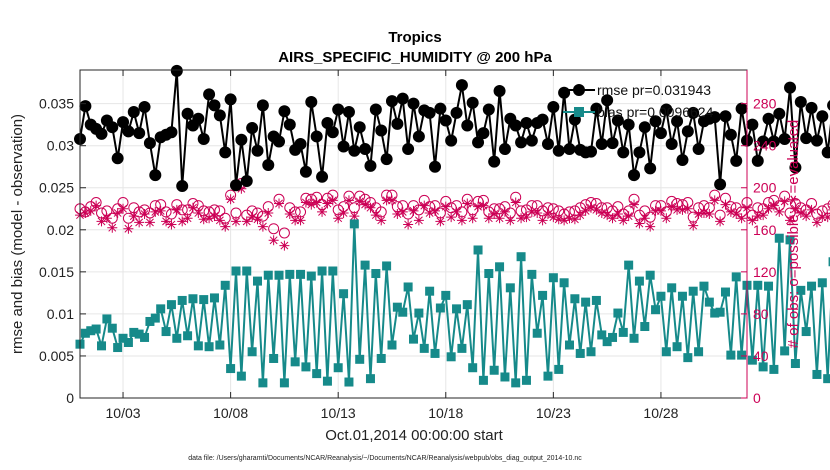 This screenshot has height=470, width=830. What do you see at coordinates (655, 112) in the screenshot?
I see `legend-bias-label: bias pr=0.0096624` at bounding box center [655, 112].